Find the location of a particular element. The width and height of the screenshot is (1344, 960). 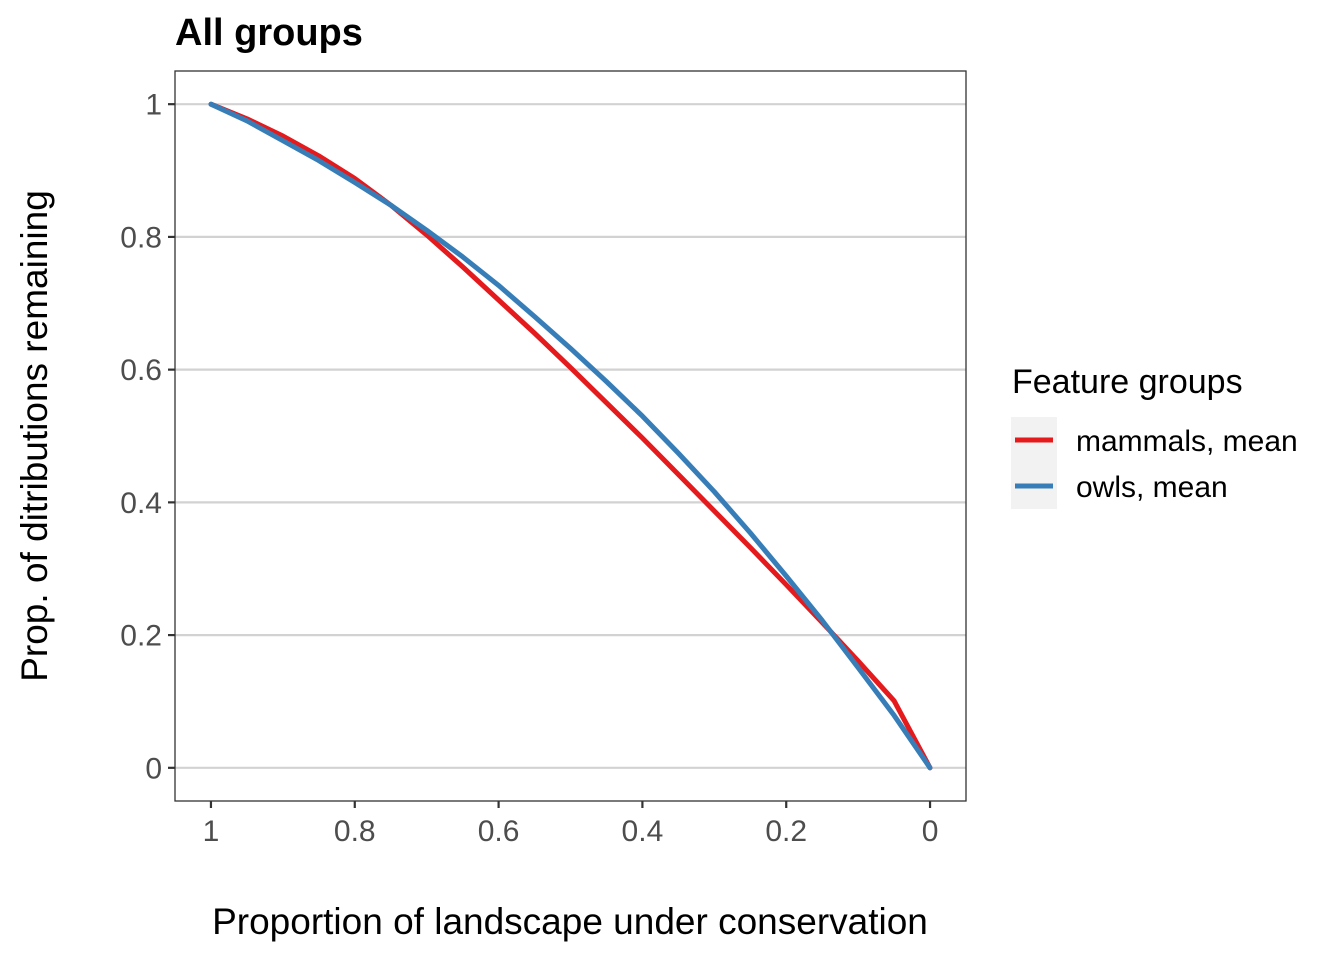

legend-title: Feature groups is located at coordinates (1127, 382).